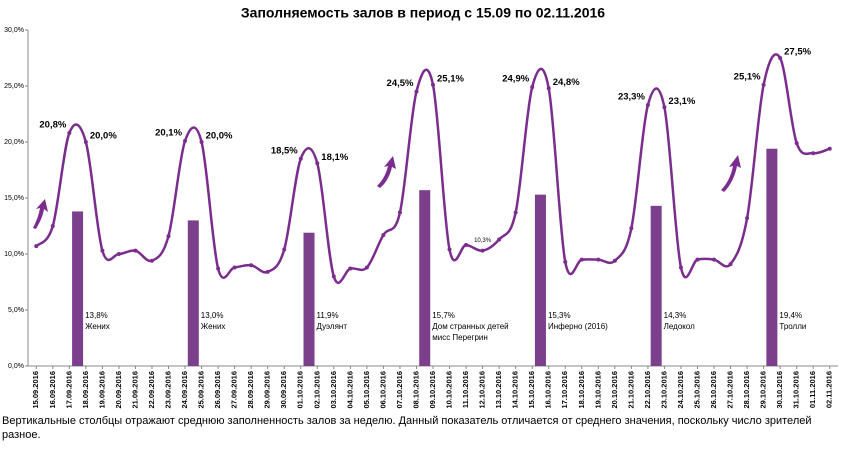 This screenshot has width=846, height=453. I want to click on x-tick-label: 26.10.2016, so click(713, 390).